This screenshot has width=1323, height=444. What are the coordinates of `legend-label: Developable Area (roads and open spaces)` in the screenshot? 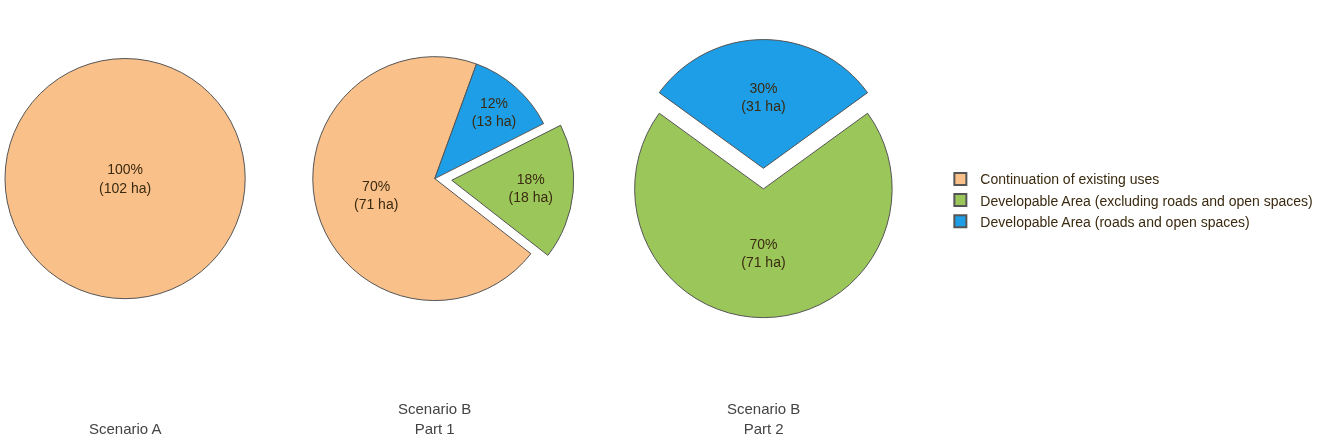 It's located at (1115, 221).